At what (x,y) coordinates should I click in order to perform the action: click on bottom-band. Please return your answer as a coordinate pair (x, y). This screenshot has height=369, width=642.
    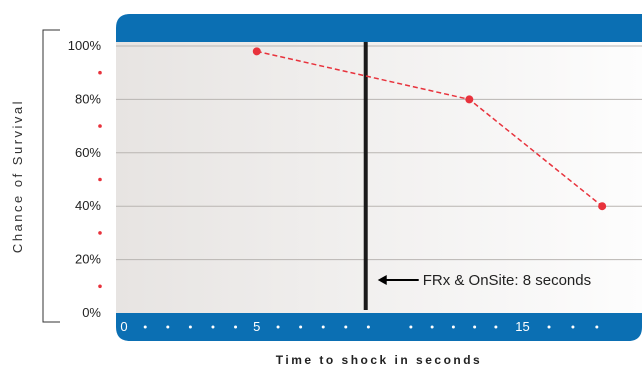
    Looking at the image, I should click on (379, 327).